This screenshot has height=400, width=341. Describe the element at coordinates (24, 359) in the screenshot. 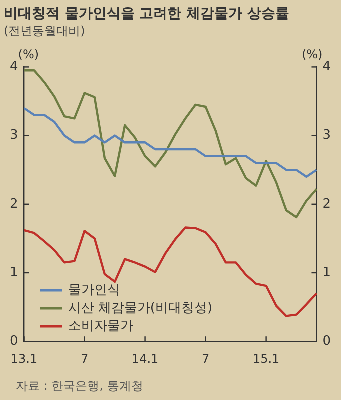

I see `x-tick-label: 13.1` at that location.